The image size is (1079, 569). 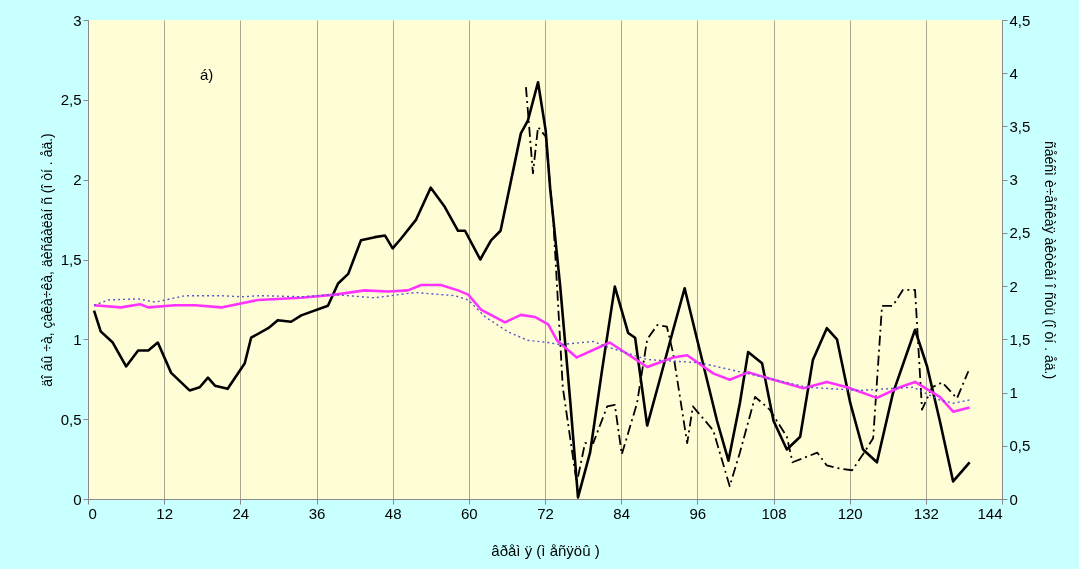 What do you see at coordinates (92, 513) in the screenshot?
I see `x-tick-label: 0` at bounding box center [92, 513].